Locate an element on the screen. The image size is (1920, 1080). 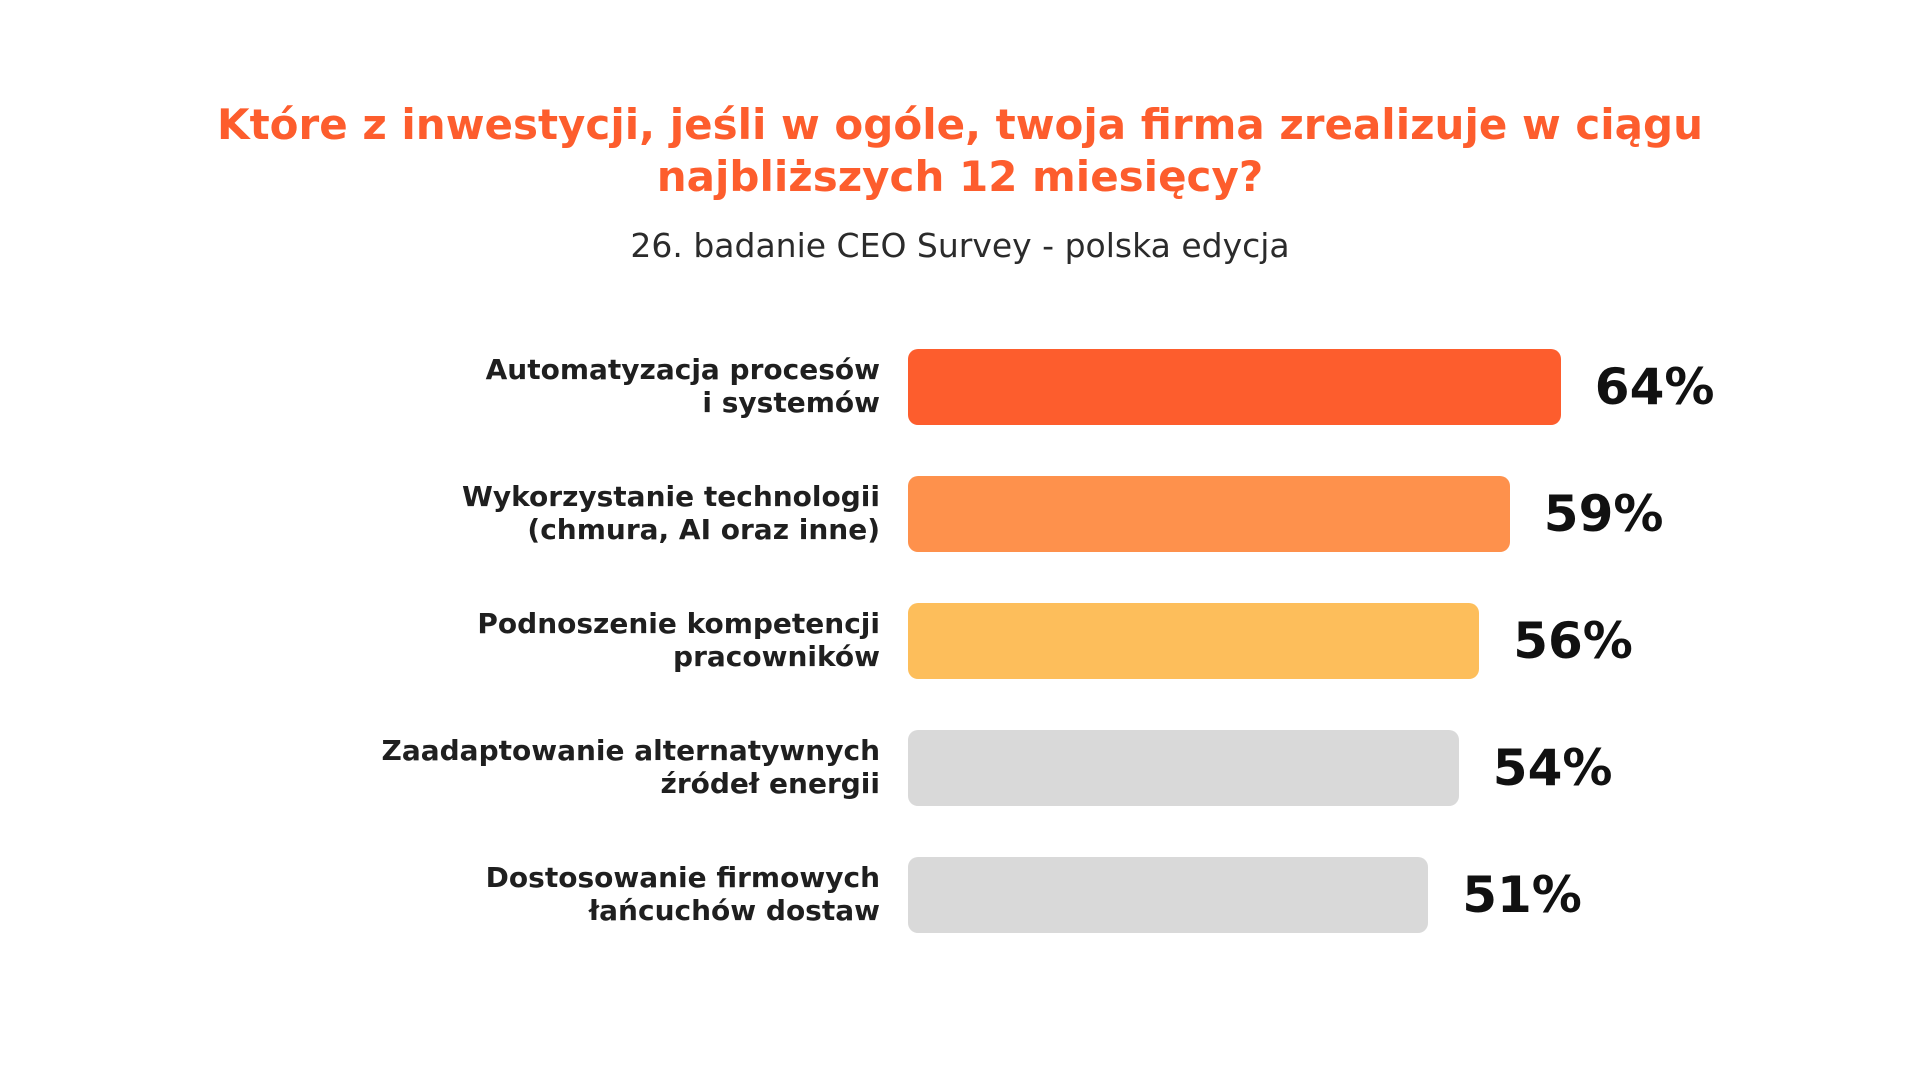
category-label-3: Podnoszenie kompetencji pracowników is located at coordinates (678, 640).